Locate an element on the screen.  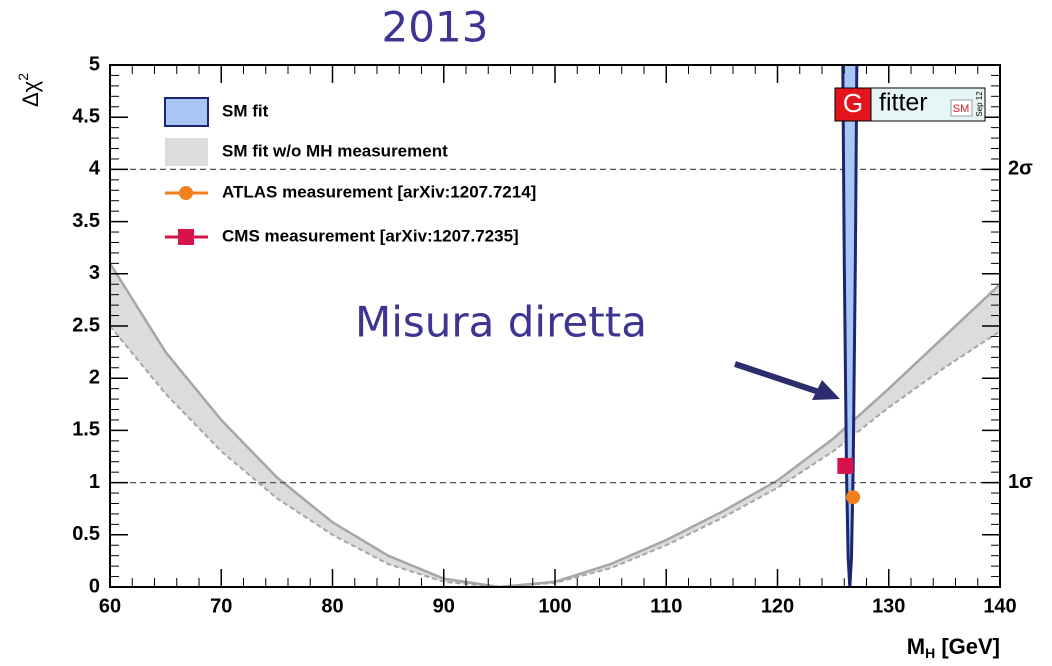
fit-line is located at coordinates (850, 326).